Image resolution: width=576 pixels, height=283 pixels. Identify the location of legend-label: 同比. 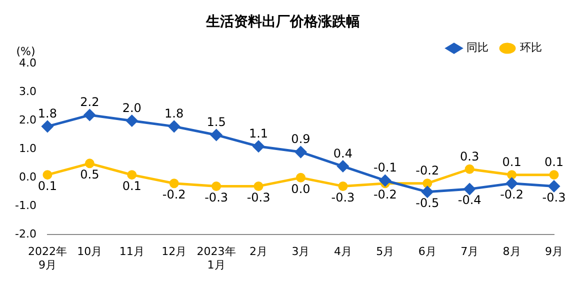
(477, 47).